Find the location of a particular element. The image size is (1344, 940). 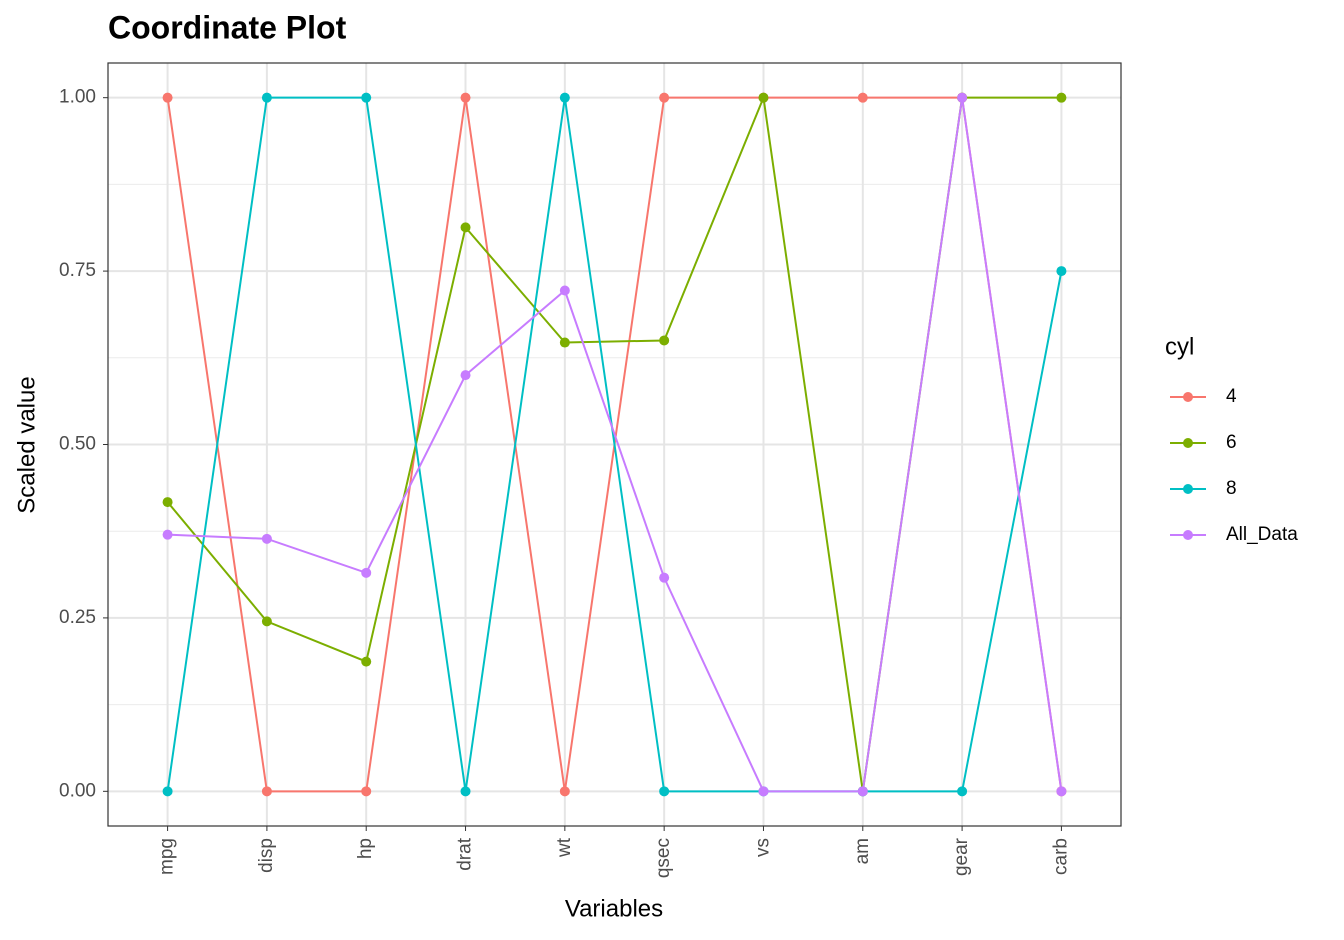

x-tick-label: gear is located at coordinates (961, 856).